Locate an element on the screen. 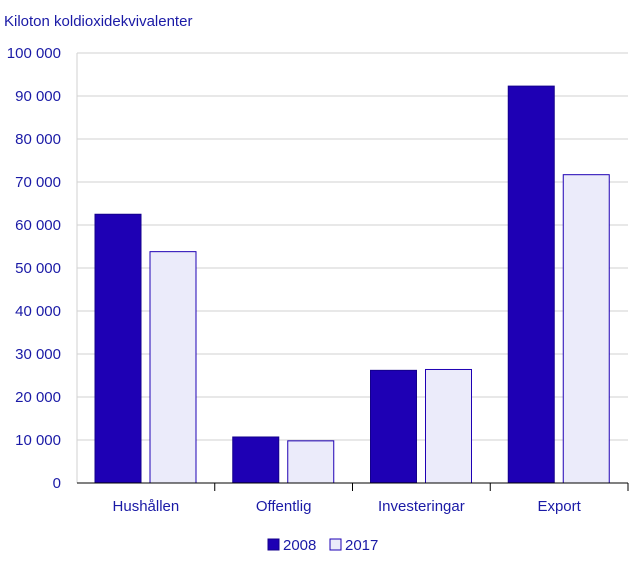  legend-label: 2008 is located at coordinates (299, 545).